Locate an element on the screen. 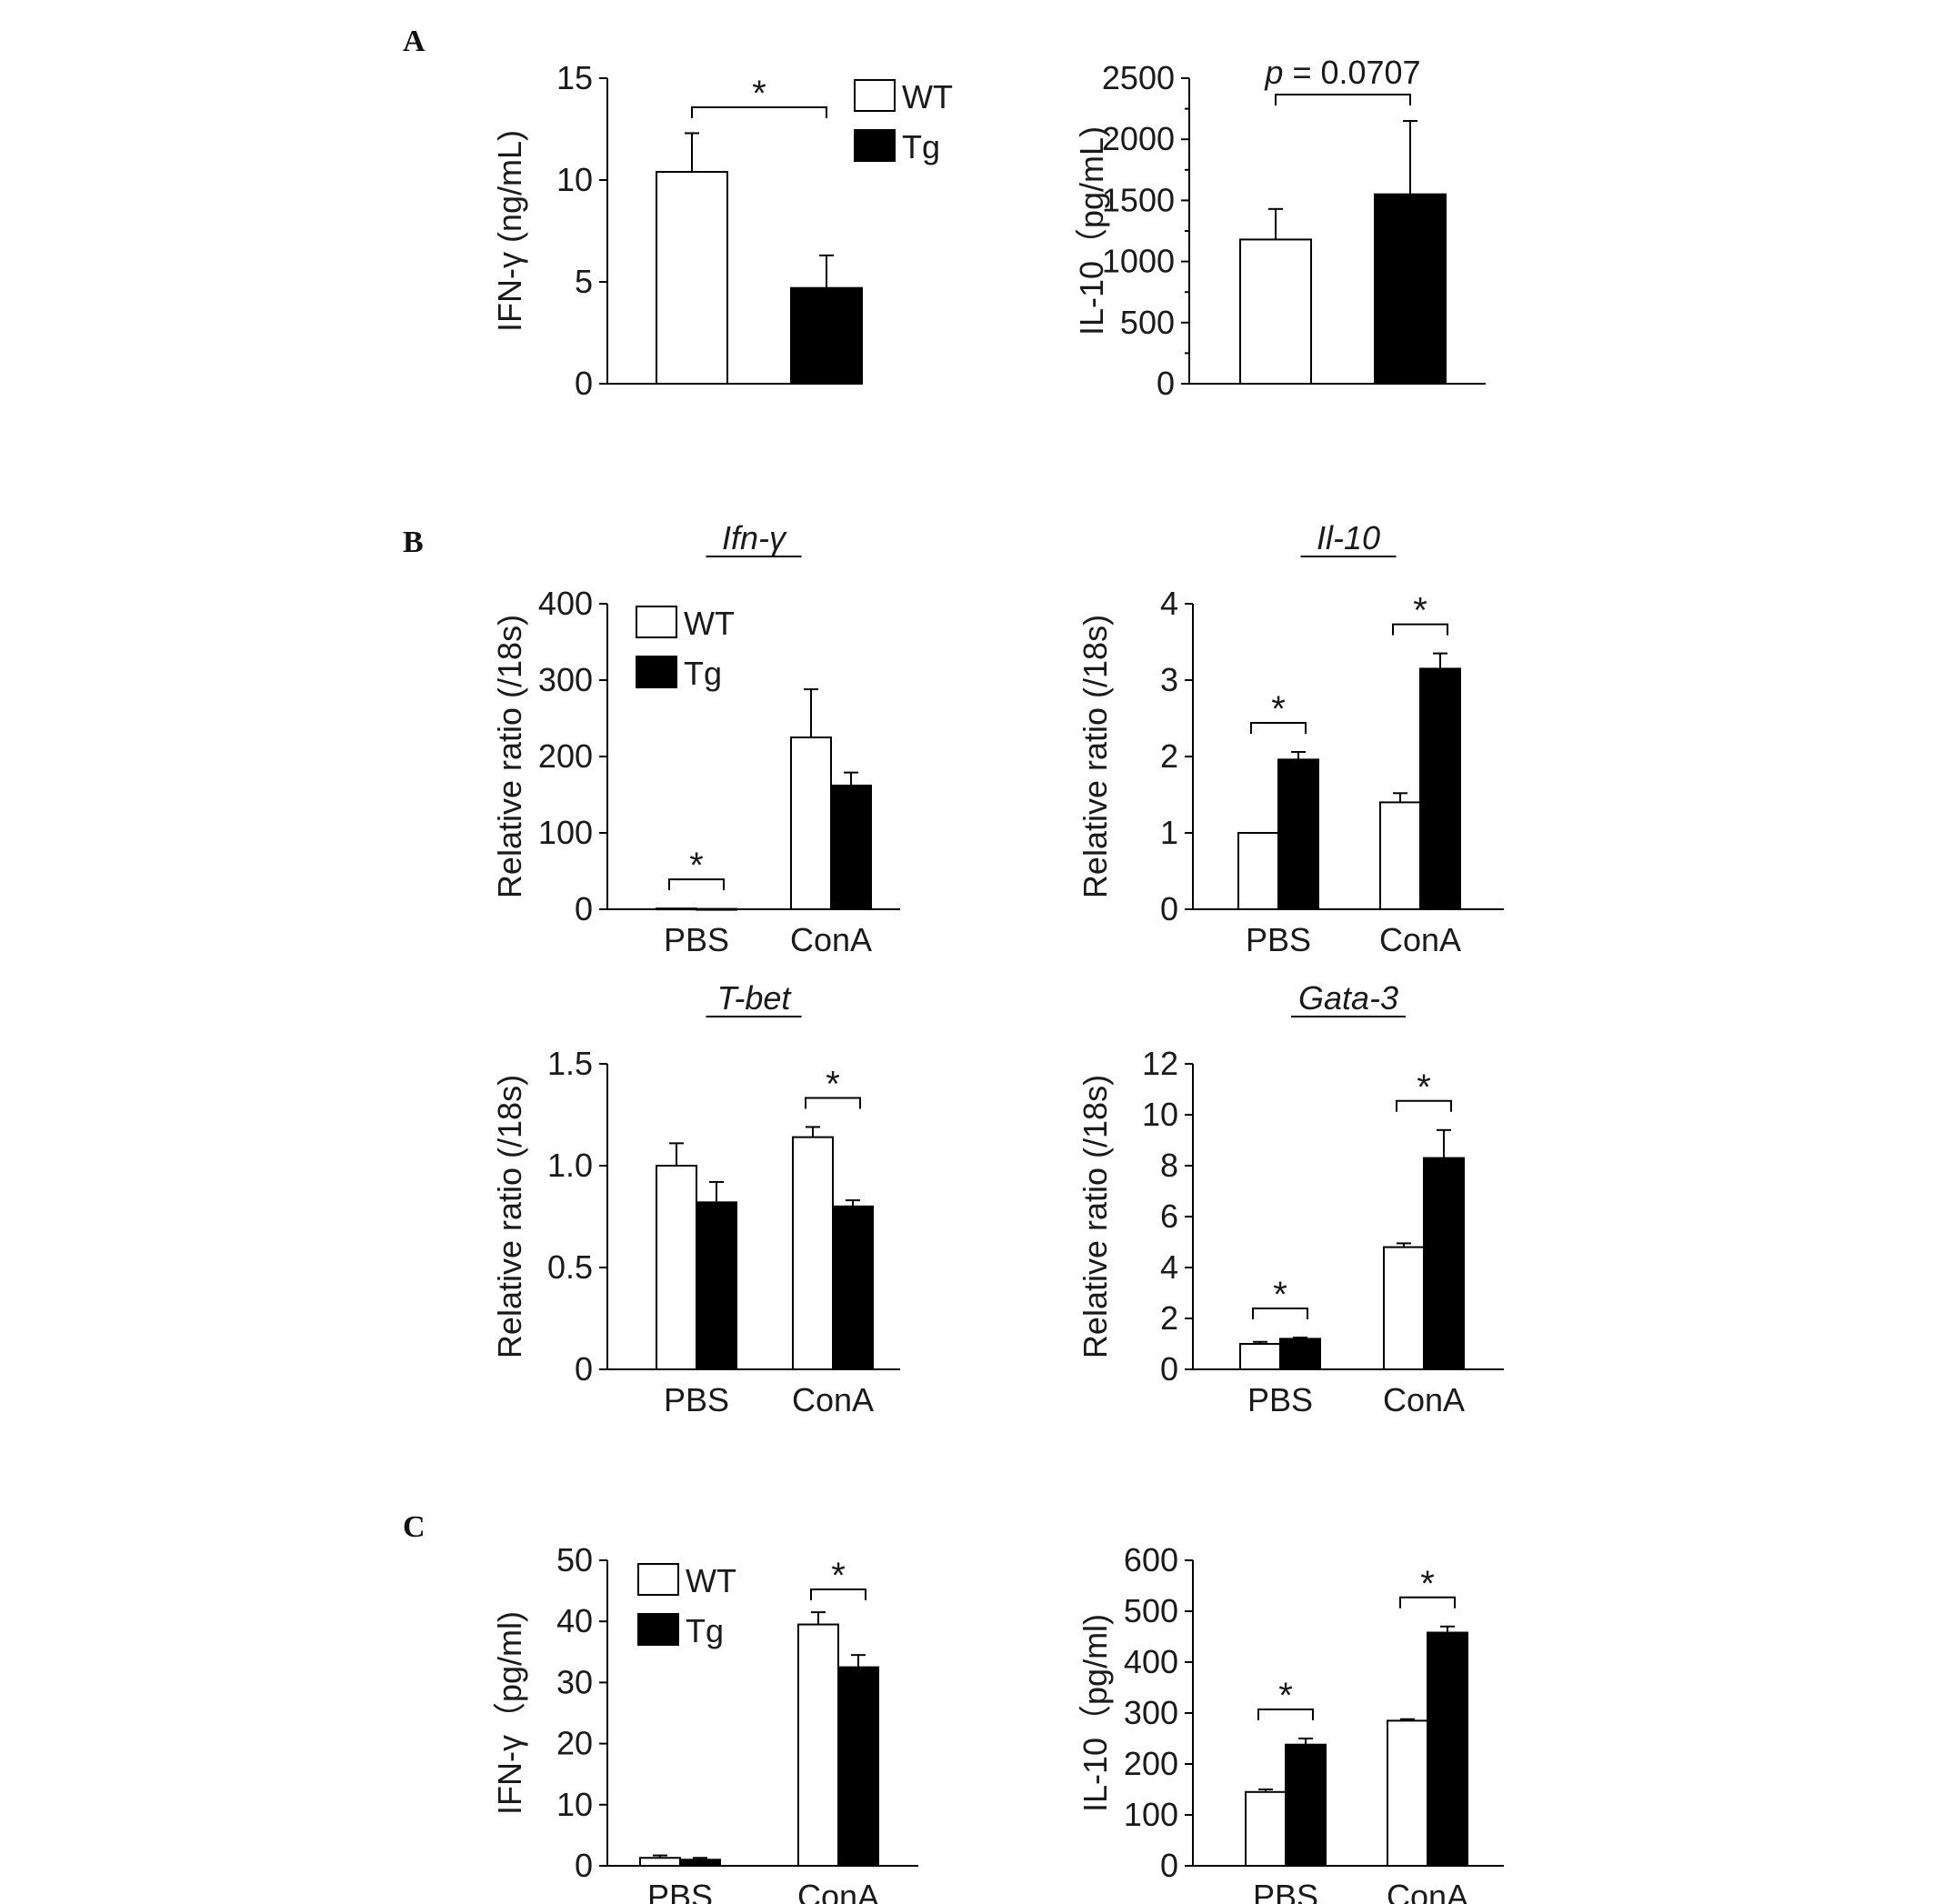 This screenshot has height=1904, width=1933. y-axis-label: IFN-γ (ng/mL) is located at coordinates (509, 231).